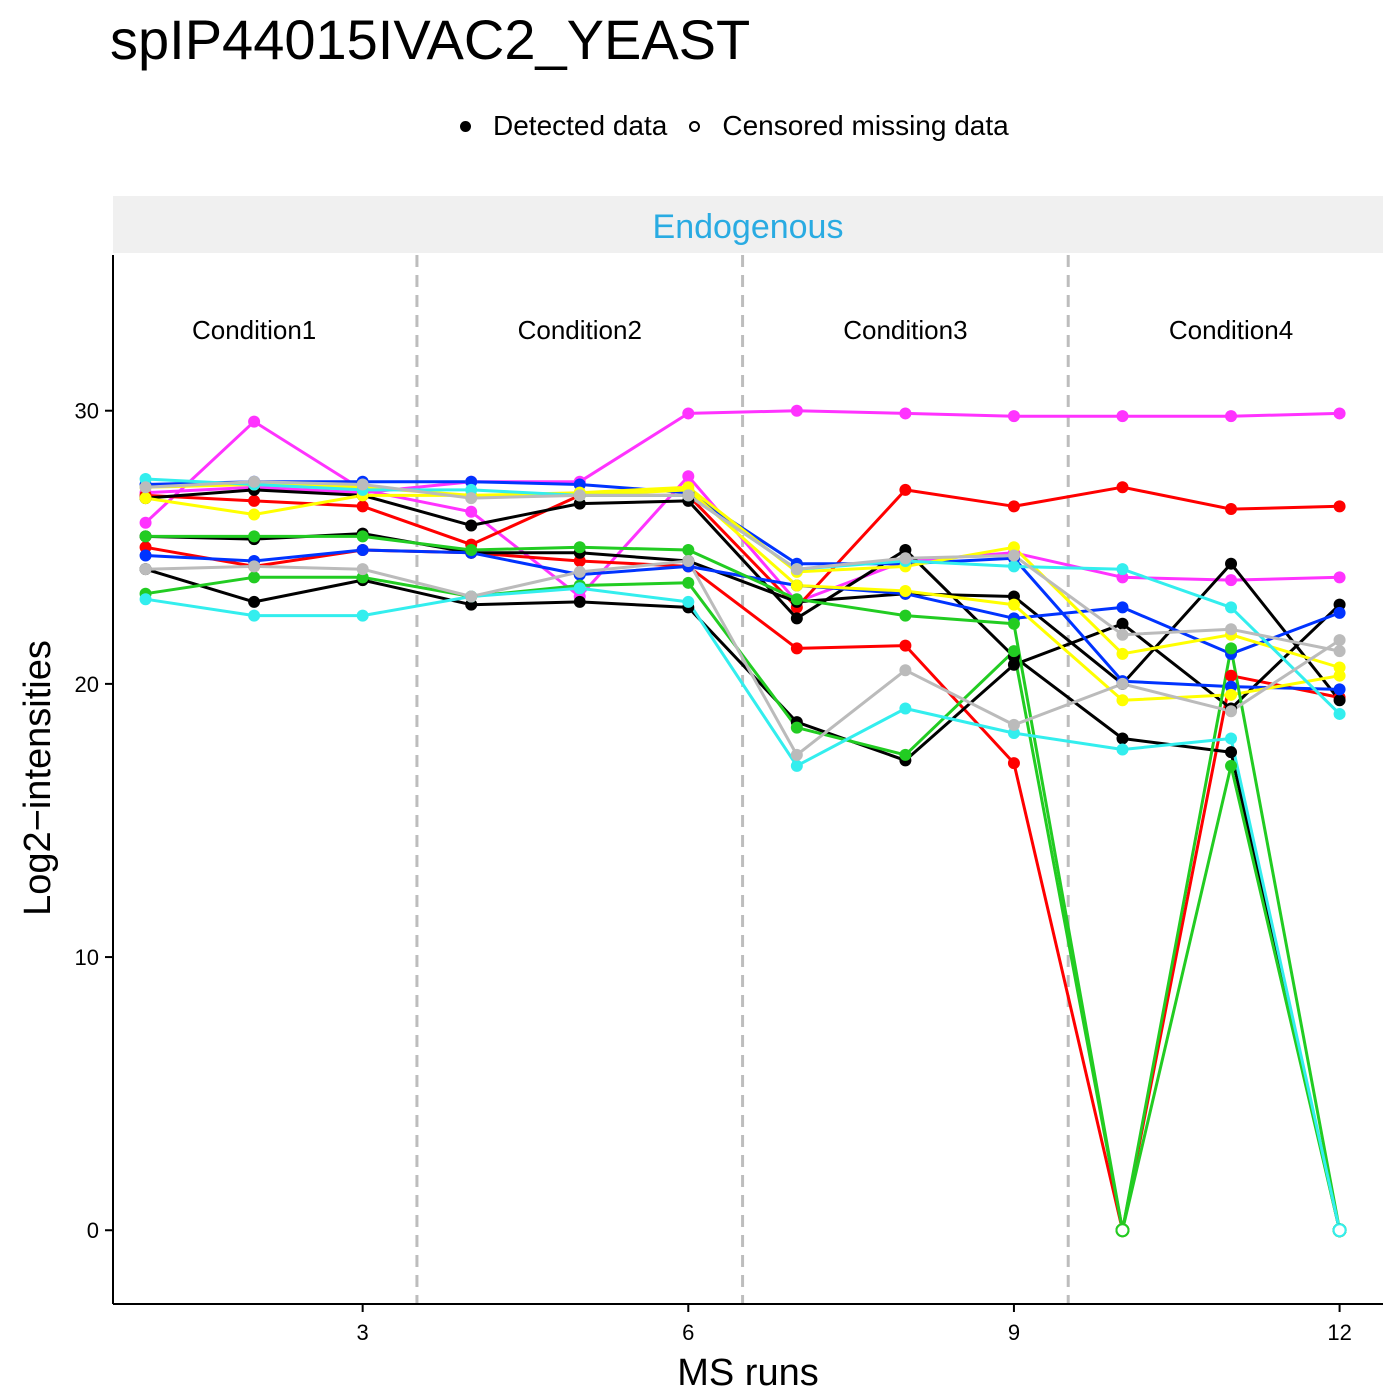 This screenshot has height=1400, width=1400. What do you see at coordinates (1231, 330) in the screenshot?
I see `condition-label: Condition4` at bounding box center [1231, 330].